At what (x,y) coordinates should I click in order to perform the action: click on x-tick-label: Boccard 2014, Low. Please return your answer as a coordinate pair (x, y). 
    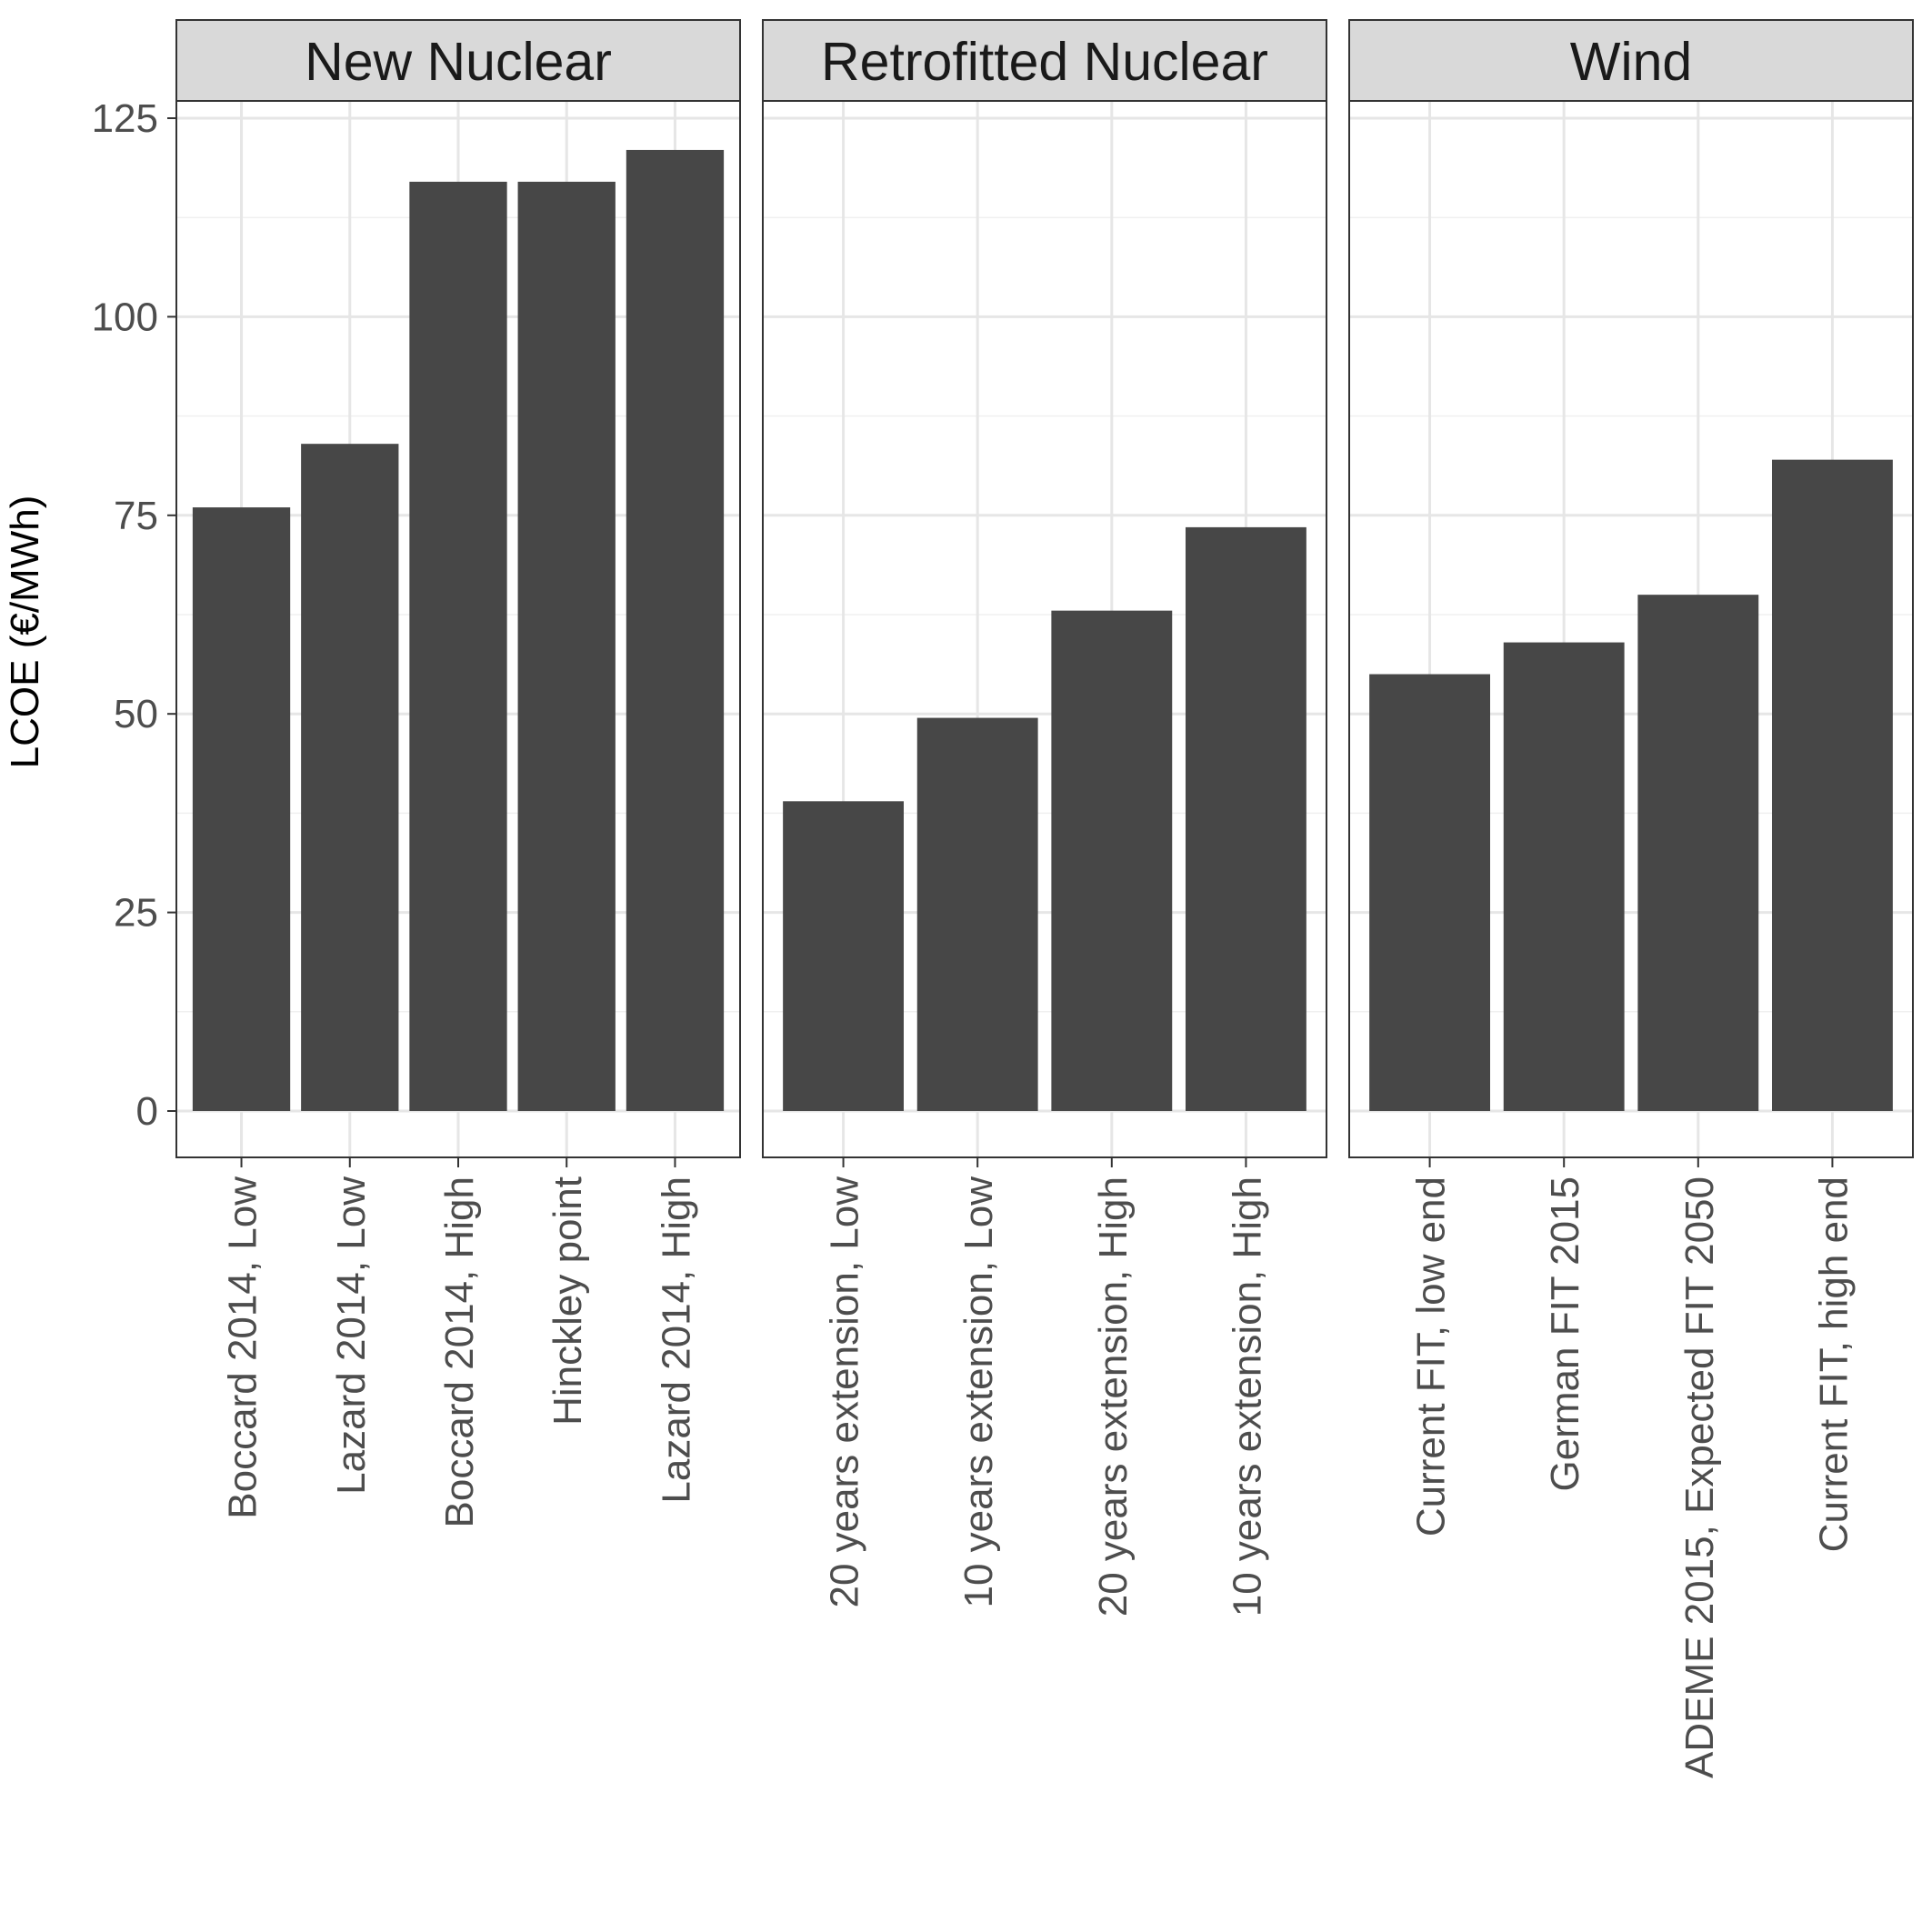
    Looking at the image, I should click on (243, 1347).